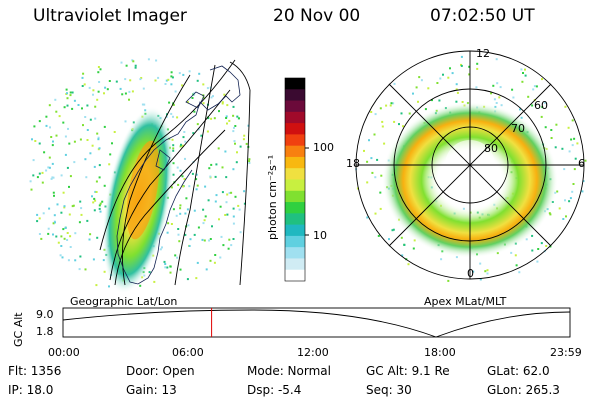  What do you see at coordinates (523, 390) in the screenshot?
I see `info-glon: GLon: 265.3` at bounding box center [523, 390].